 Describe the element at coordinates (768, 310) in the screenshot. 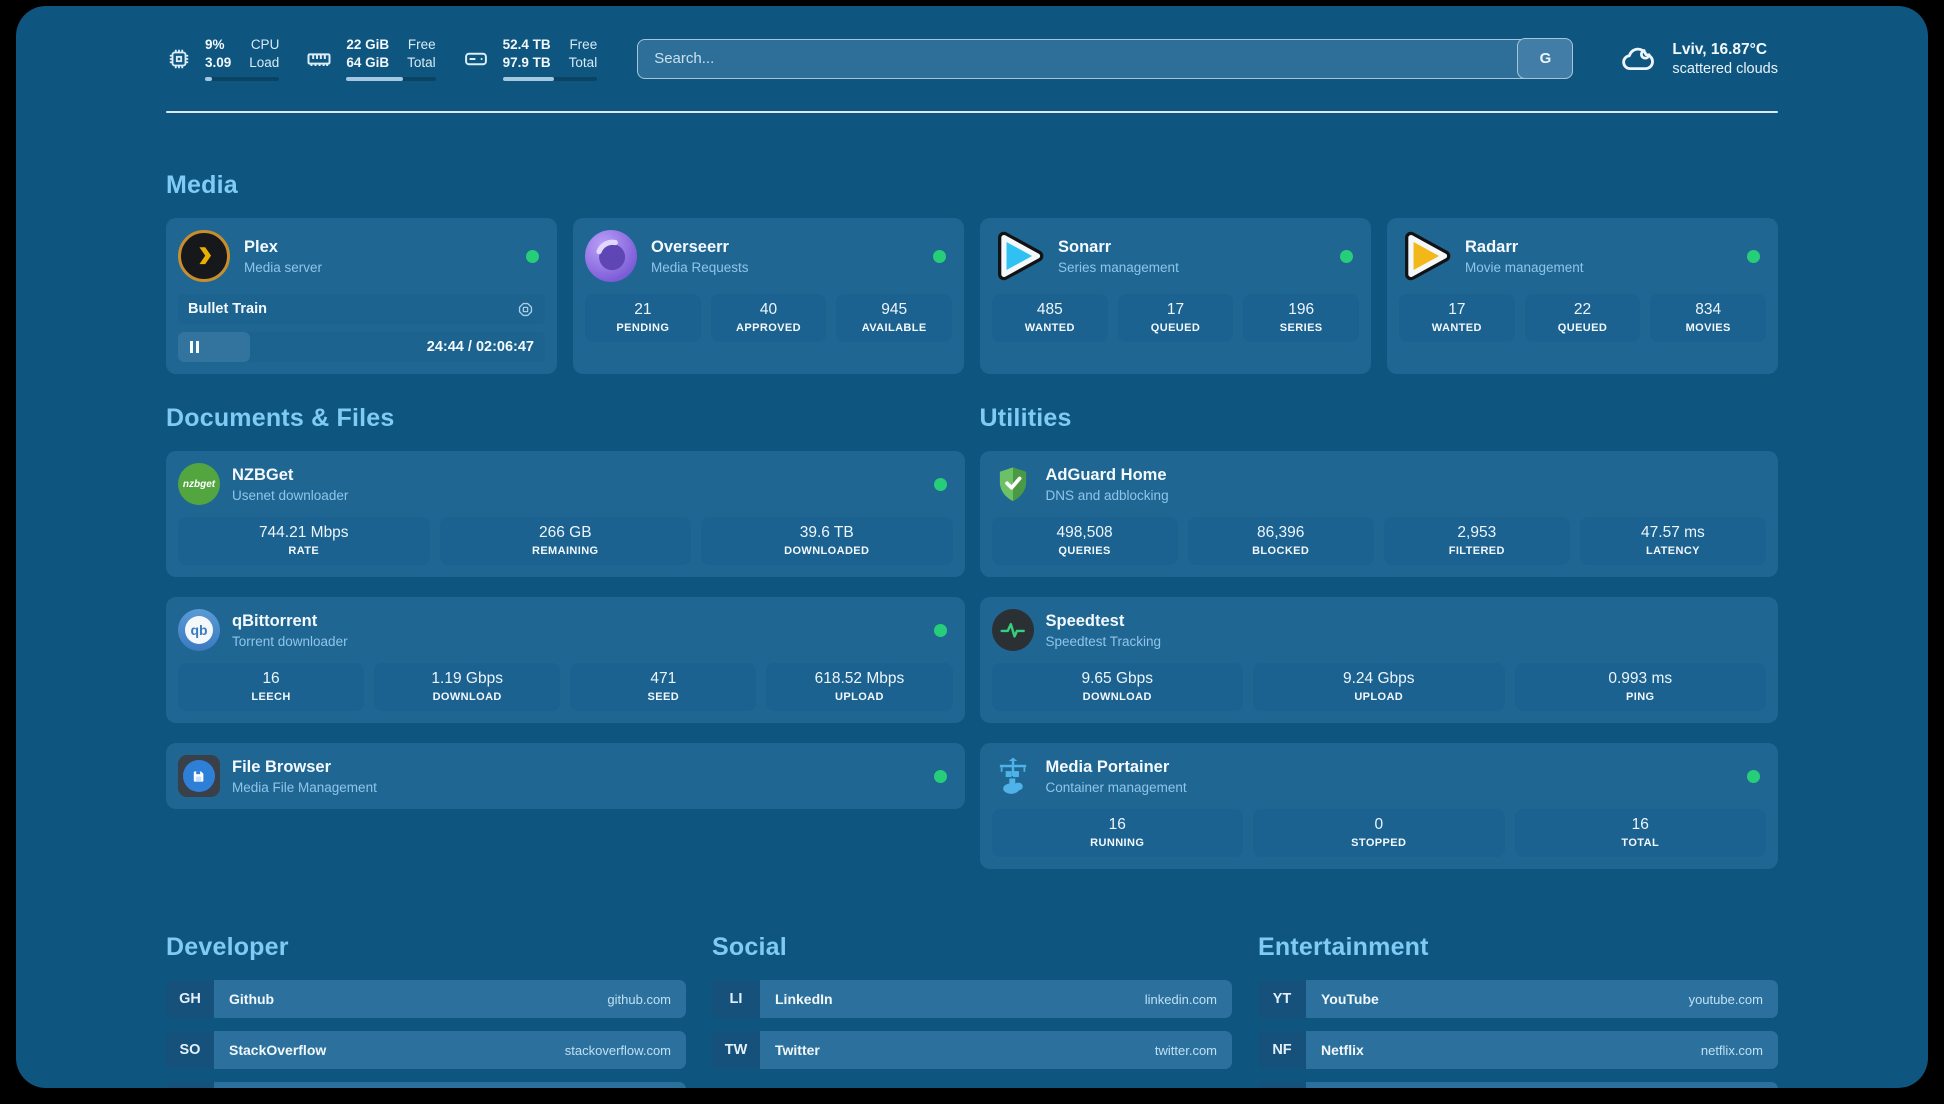

I see `stat-value: 40` at that location.